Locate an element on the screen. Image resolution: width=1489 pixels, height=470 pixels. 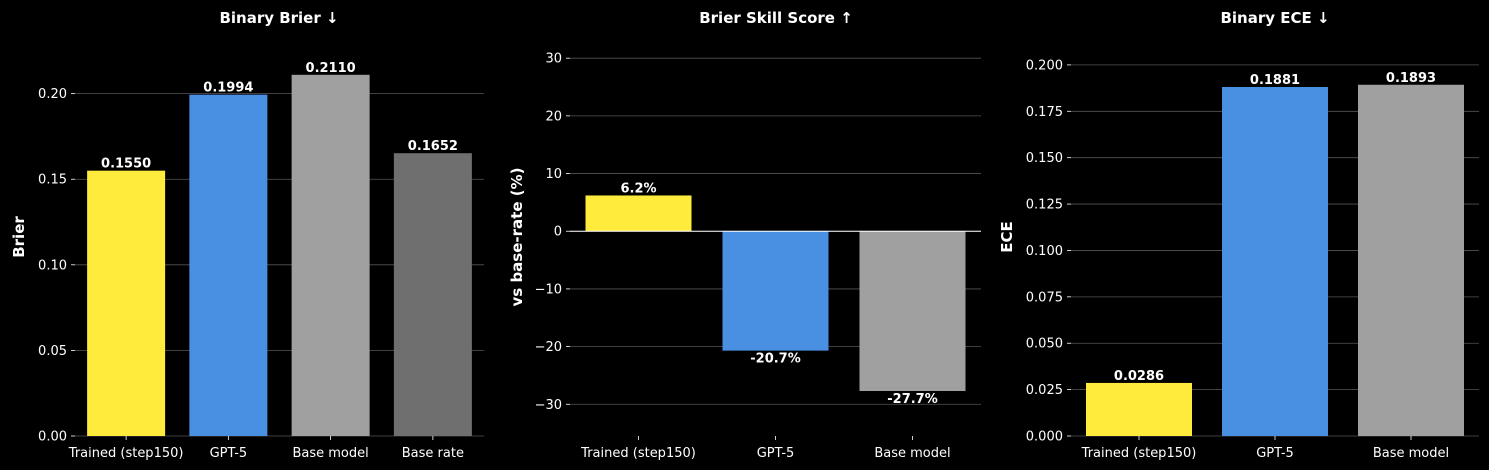
y-tick-label: 20 is located at coordinates (553, 116).